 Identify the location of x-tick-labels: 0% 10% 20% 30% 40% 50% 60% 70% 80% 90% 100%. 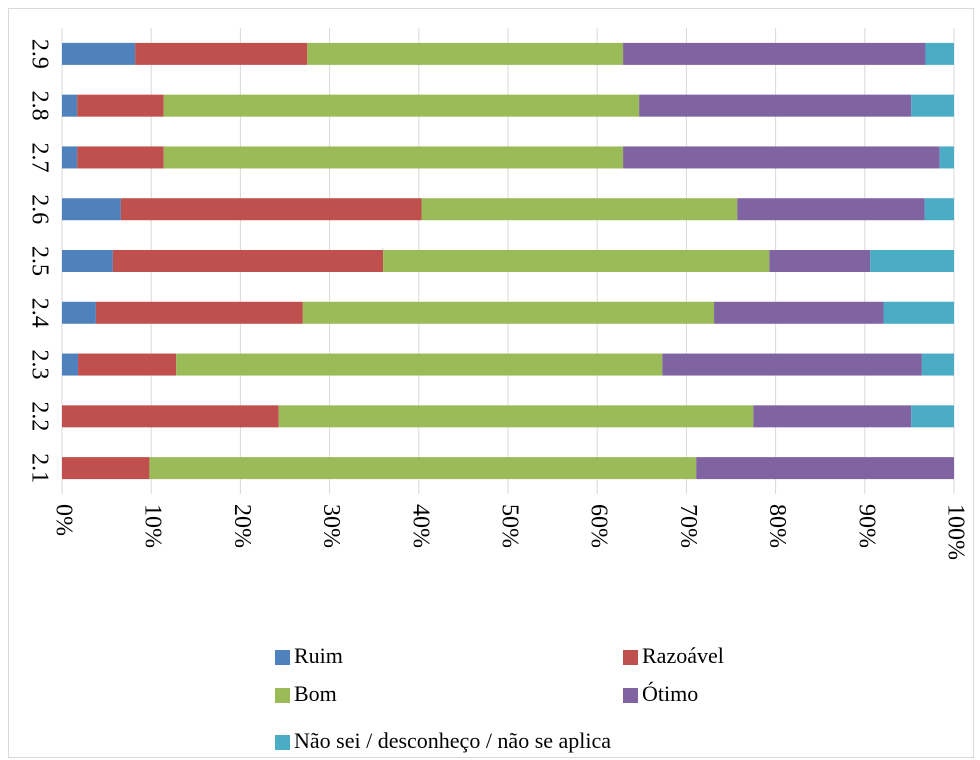
(509, 532).